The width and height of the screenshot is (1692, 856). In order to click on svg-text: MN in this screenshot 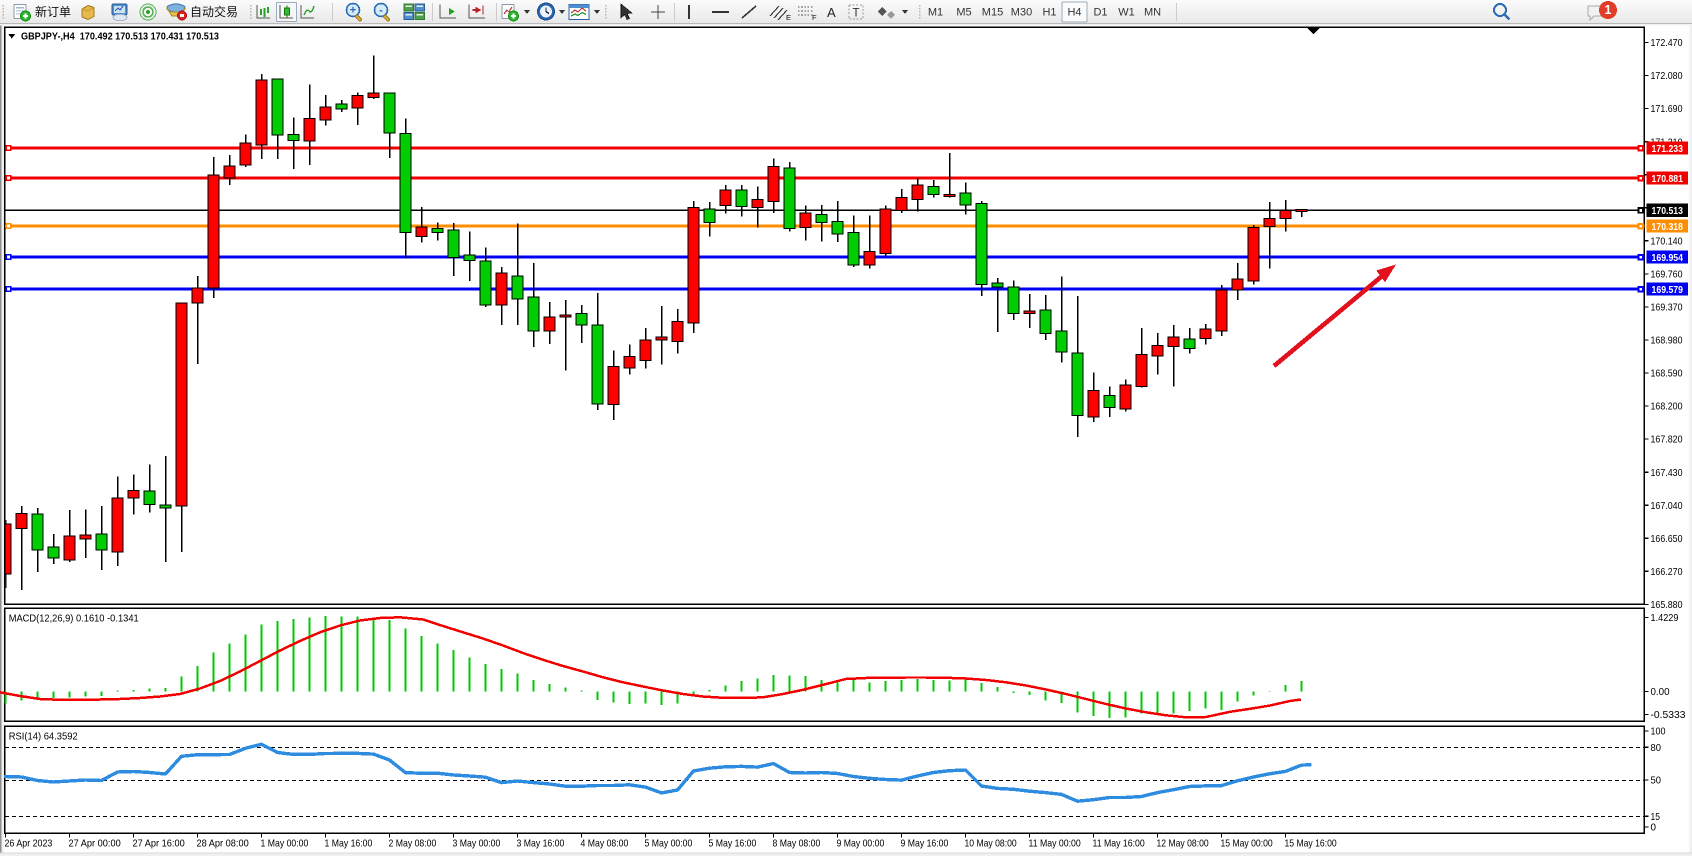, I will do `click(1152, 13)`.